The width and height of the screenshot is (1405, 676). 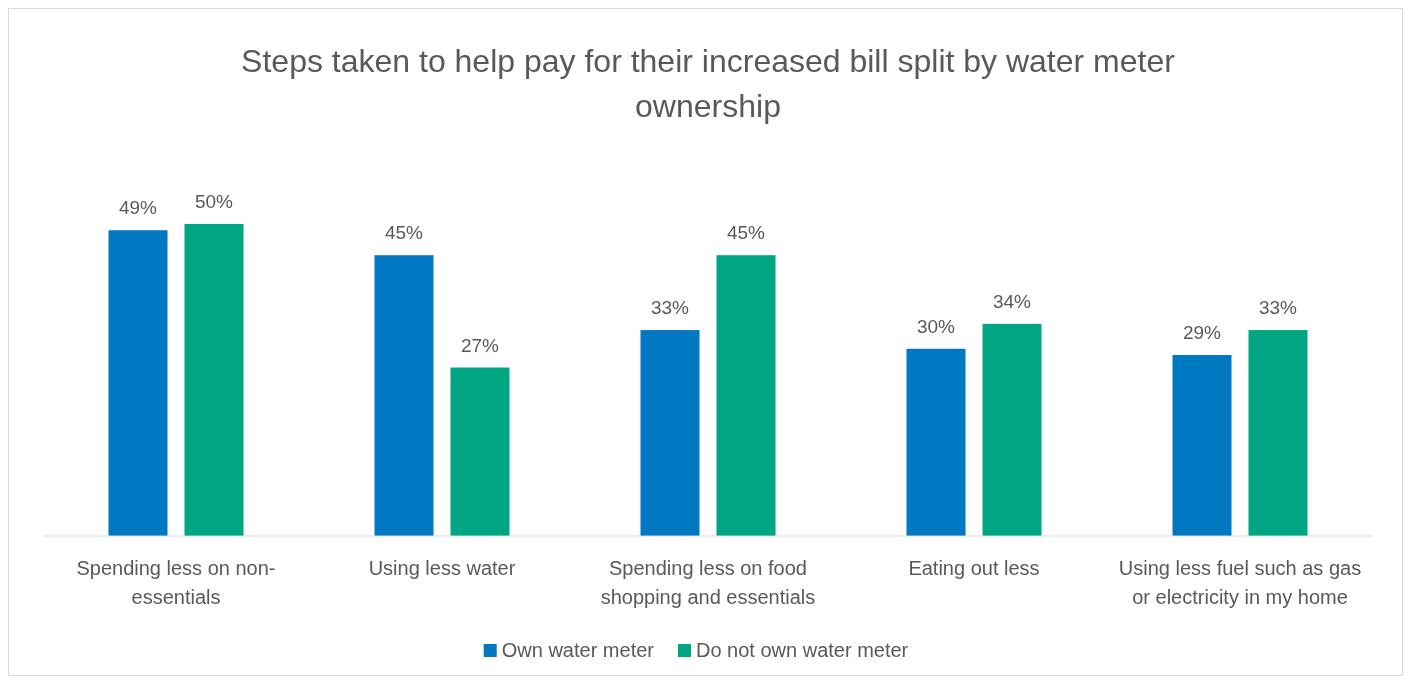 I want to click on legend-label: Do not own water meter, so click(x=802, y=650).